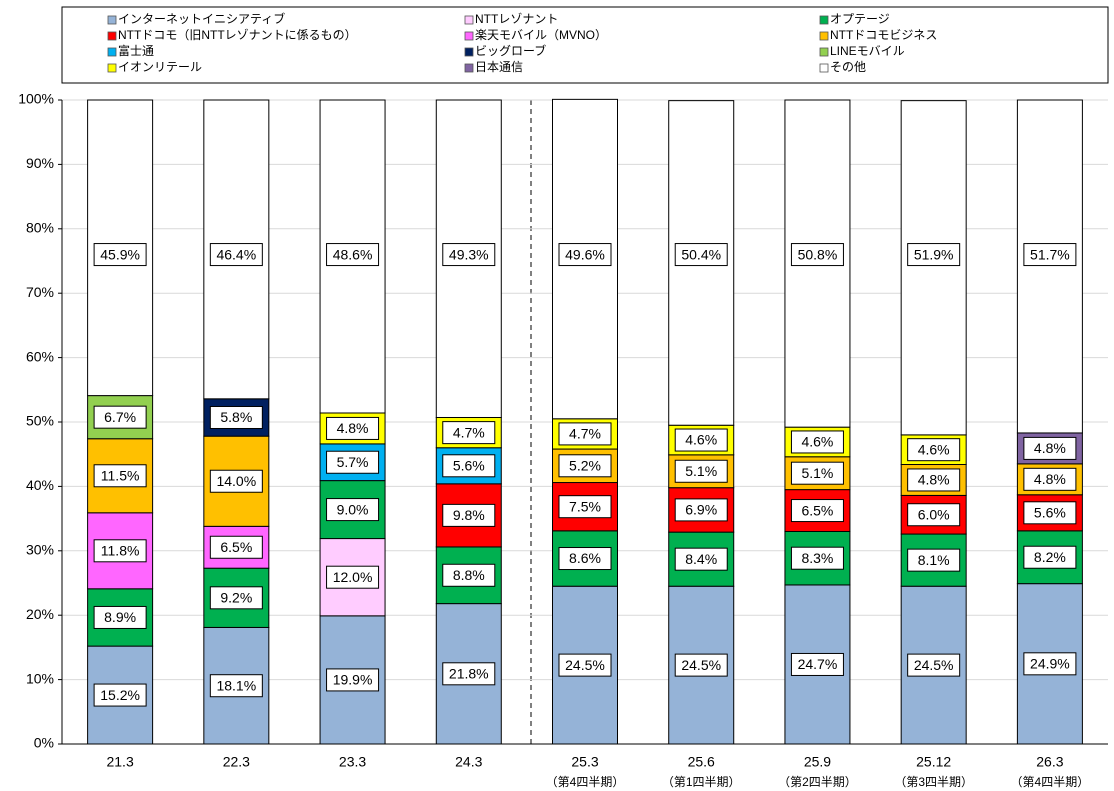 The image size is (1114, 791). What do you see at coordinates (353, 254) in the screenshot?
I see `data-label: 48.6%` at bounding box center [353, 254].